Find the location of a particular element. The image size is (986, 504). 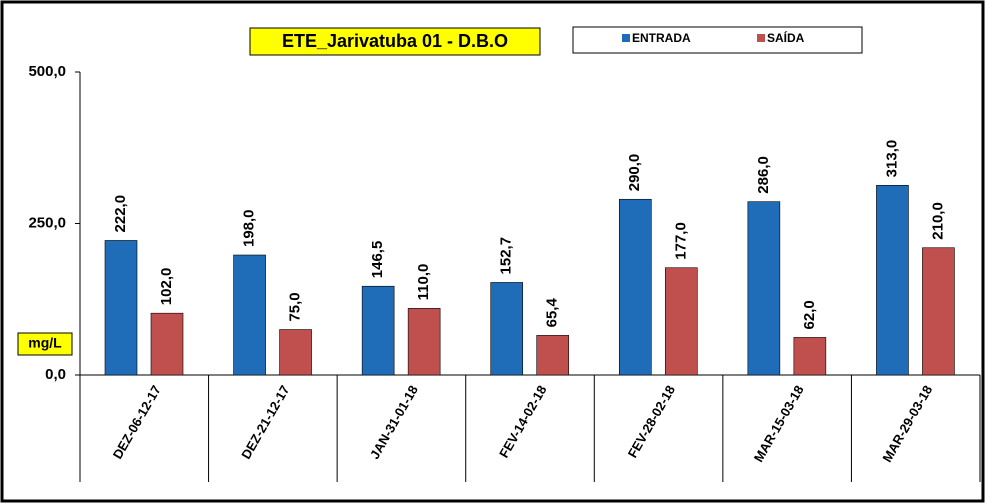

value-label: 62,0 is located at coordinates (809, 314).